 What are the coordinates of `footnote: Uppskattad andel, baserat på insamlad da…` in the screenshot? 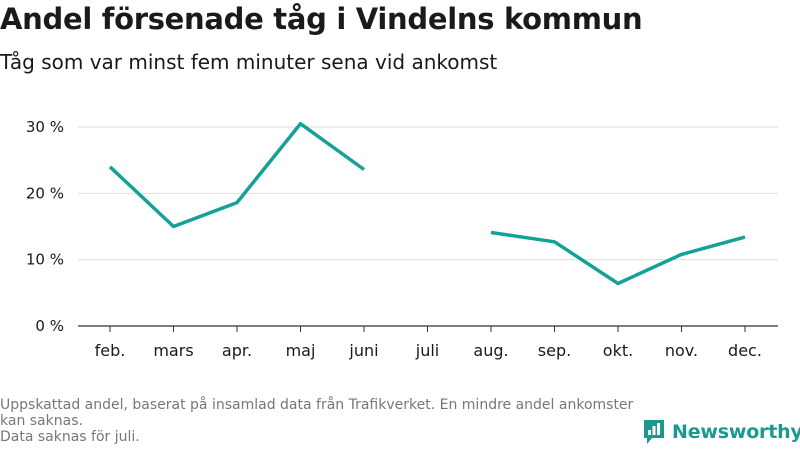 It's located at (320, 421).